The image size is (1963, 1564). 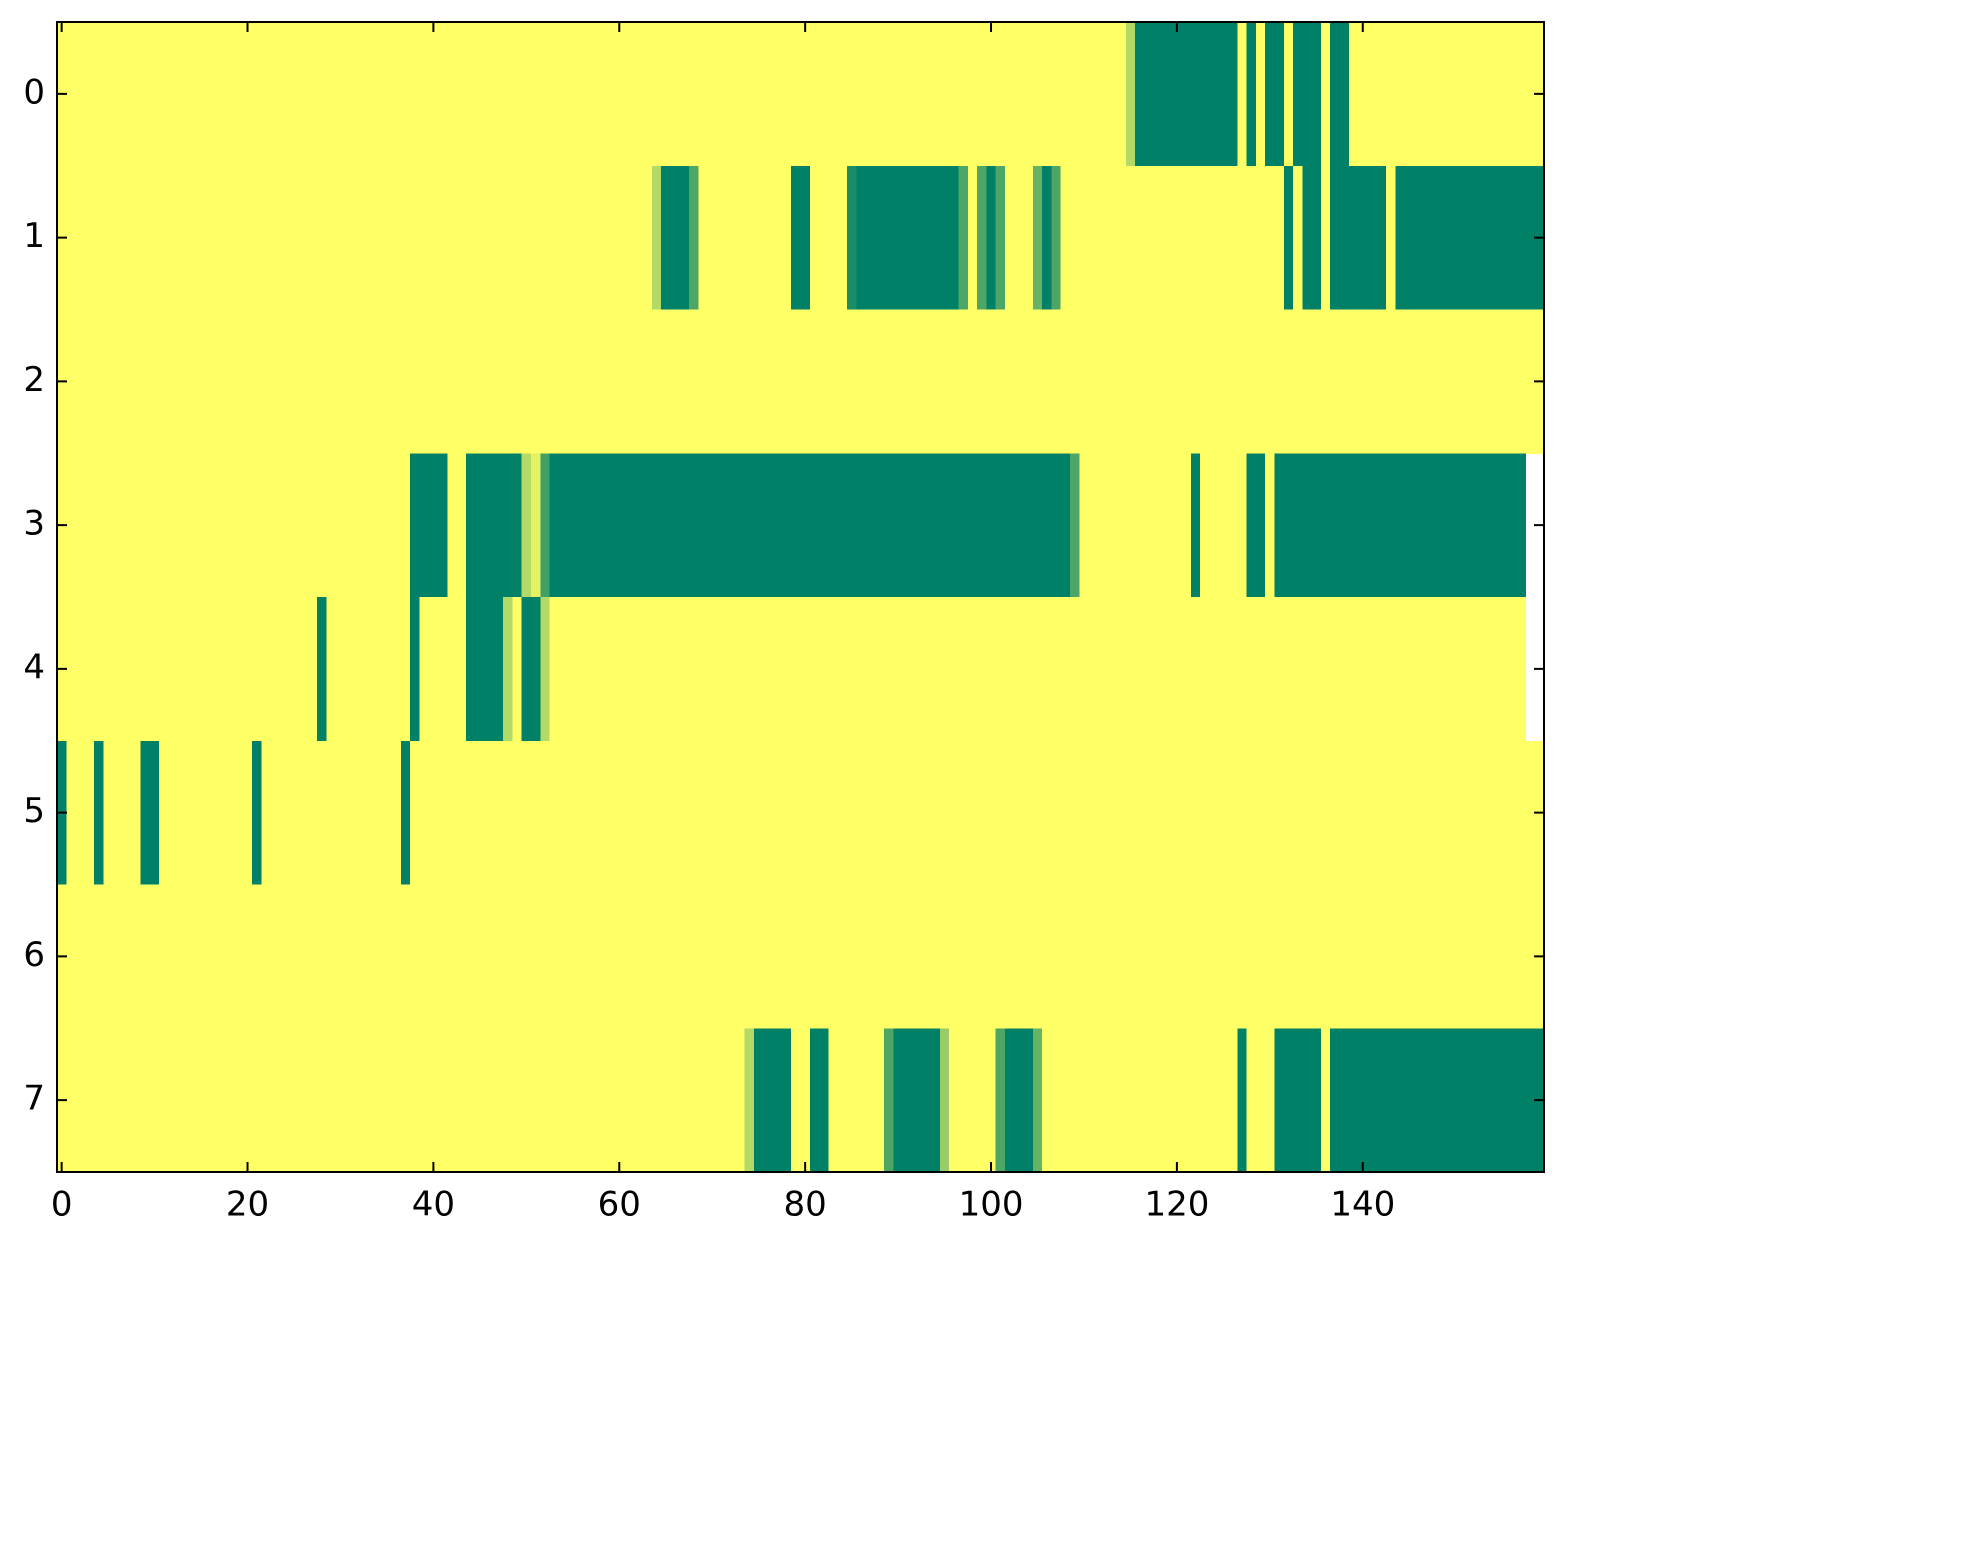 I want to click on x-tick-label: 80, so click(x=805, y=1205).